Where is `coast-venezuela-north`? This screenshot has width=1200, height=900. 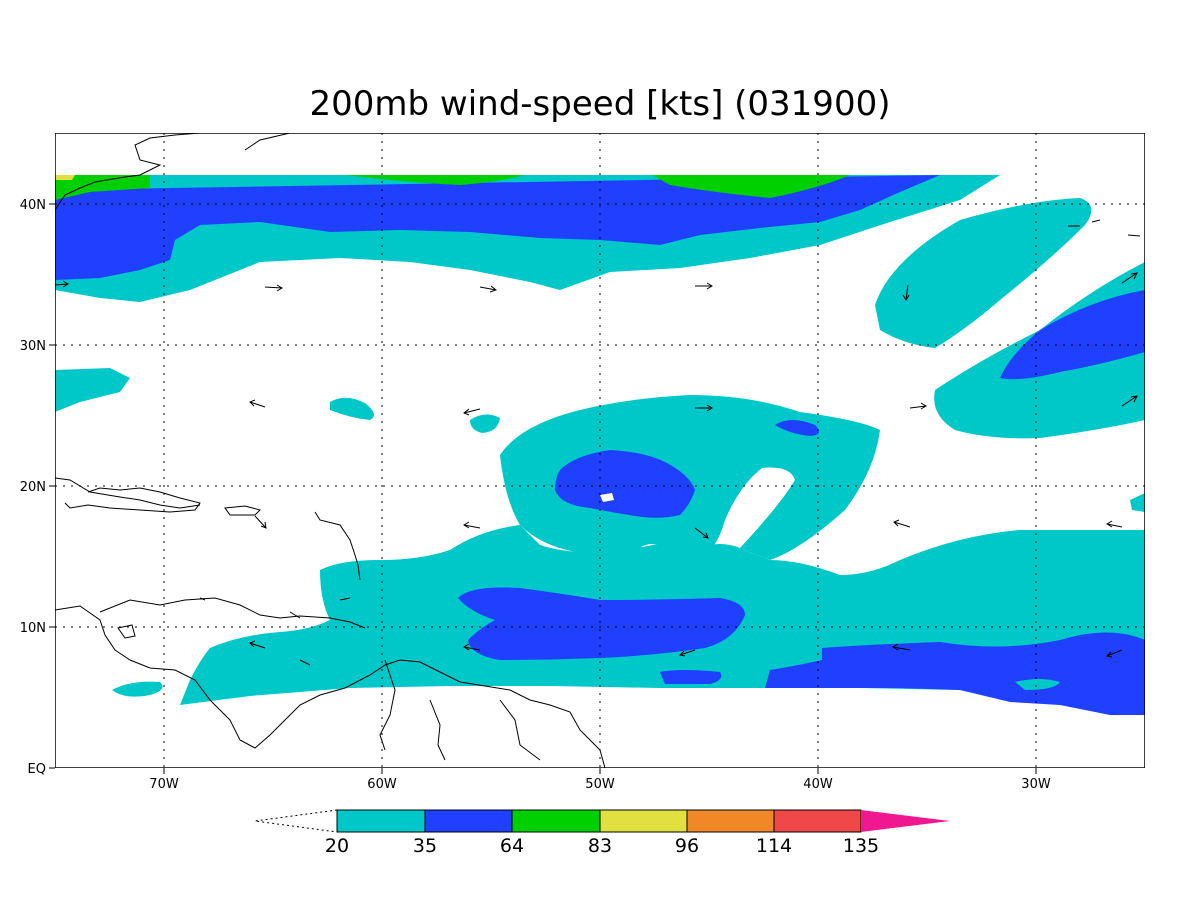 coast-venezuela-north is located at coordinates (232, 613).